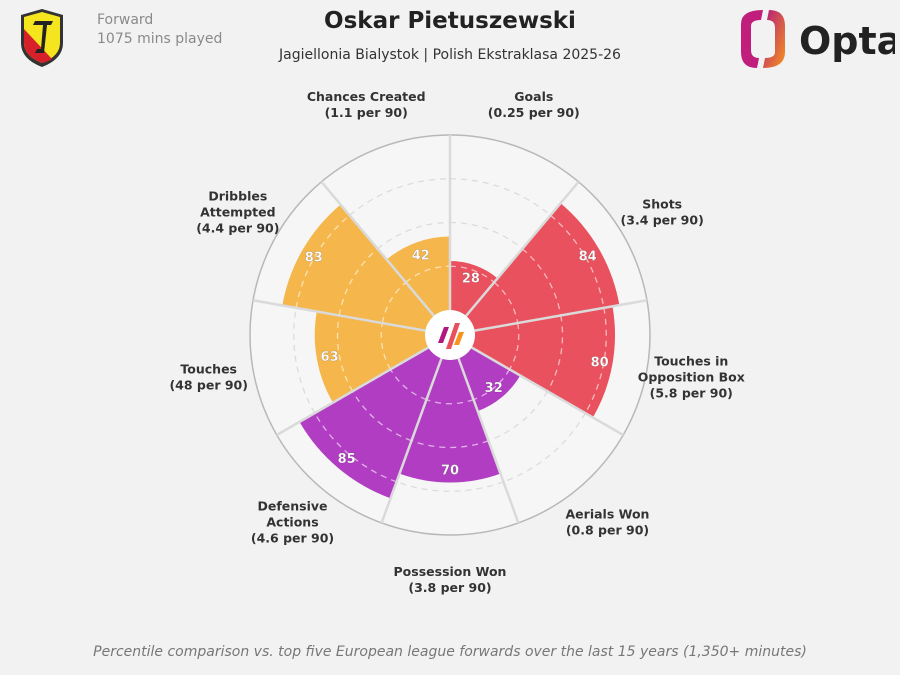 The height and width of the screenshot is (675, 900). I want to click on category-name: Dribbles, so click(237, 196).